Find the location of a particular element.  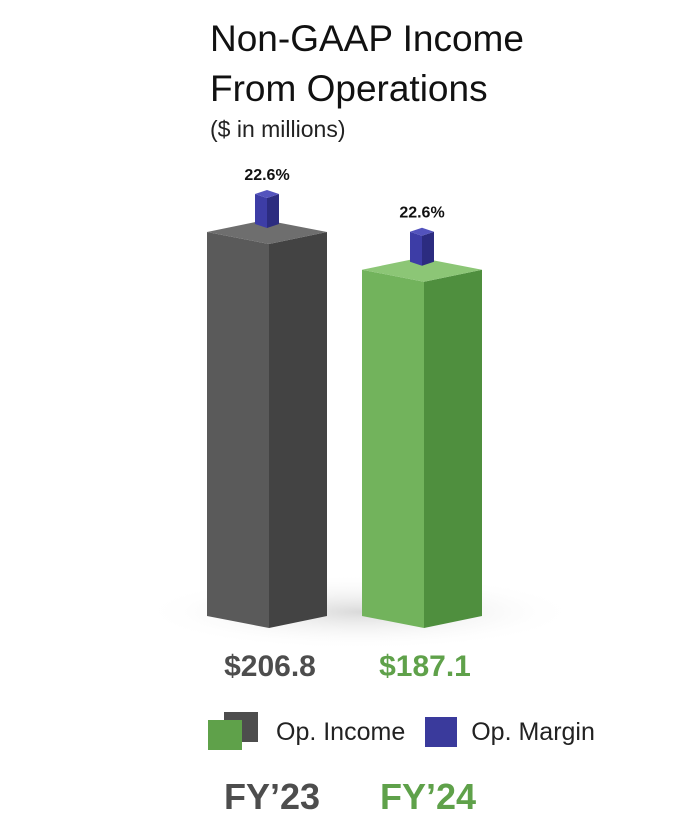

floor-shadow is located at coordinates (360, 612).